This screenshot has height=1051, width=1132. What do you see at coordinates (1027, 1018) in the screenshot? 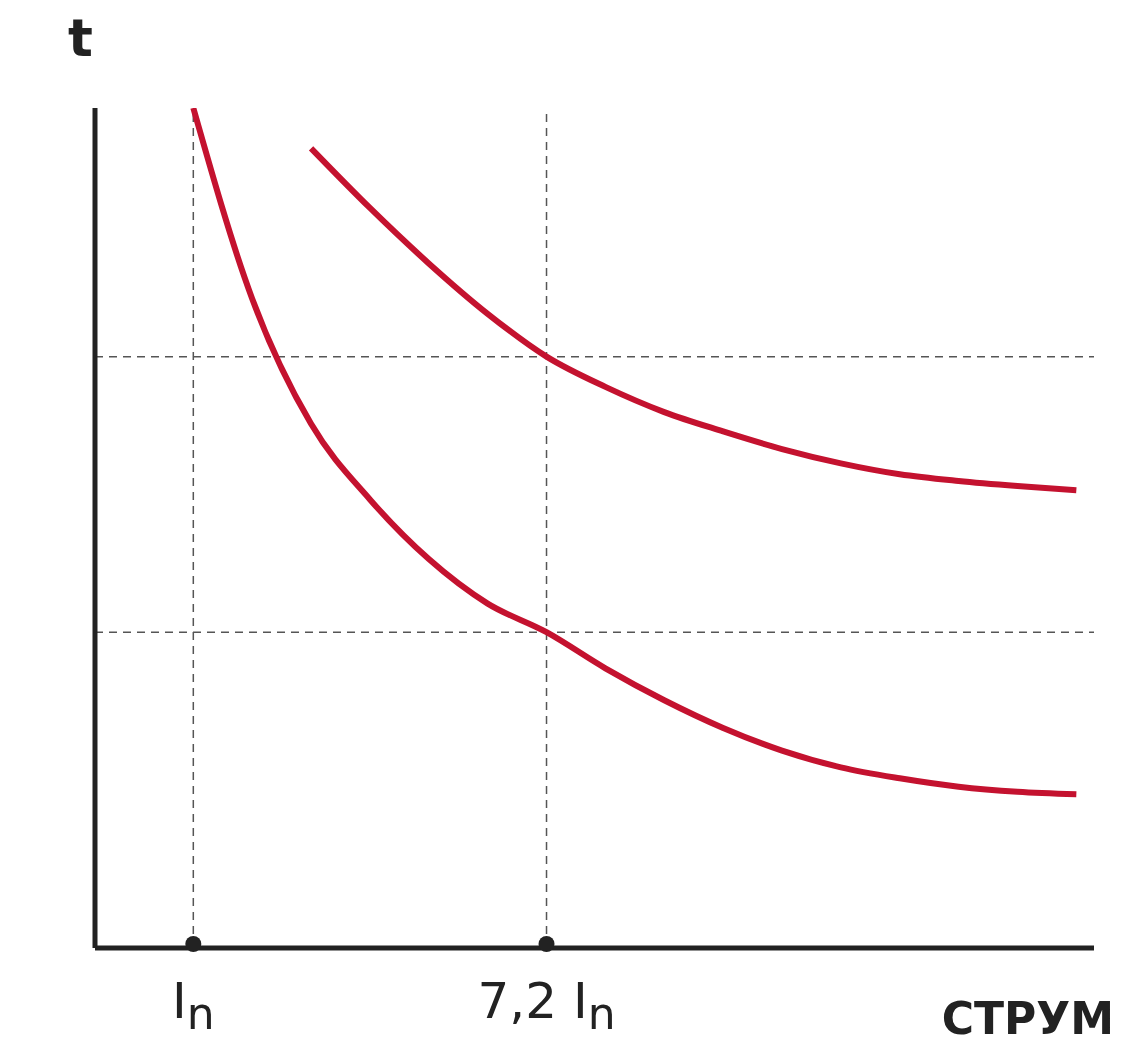
I see `x-axis-title: СТРУМ` at bounding box center [1027, 1018].